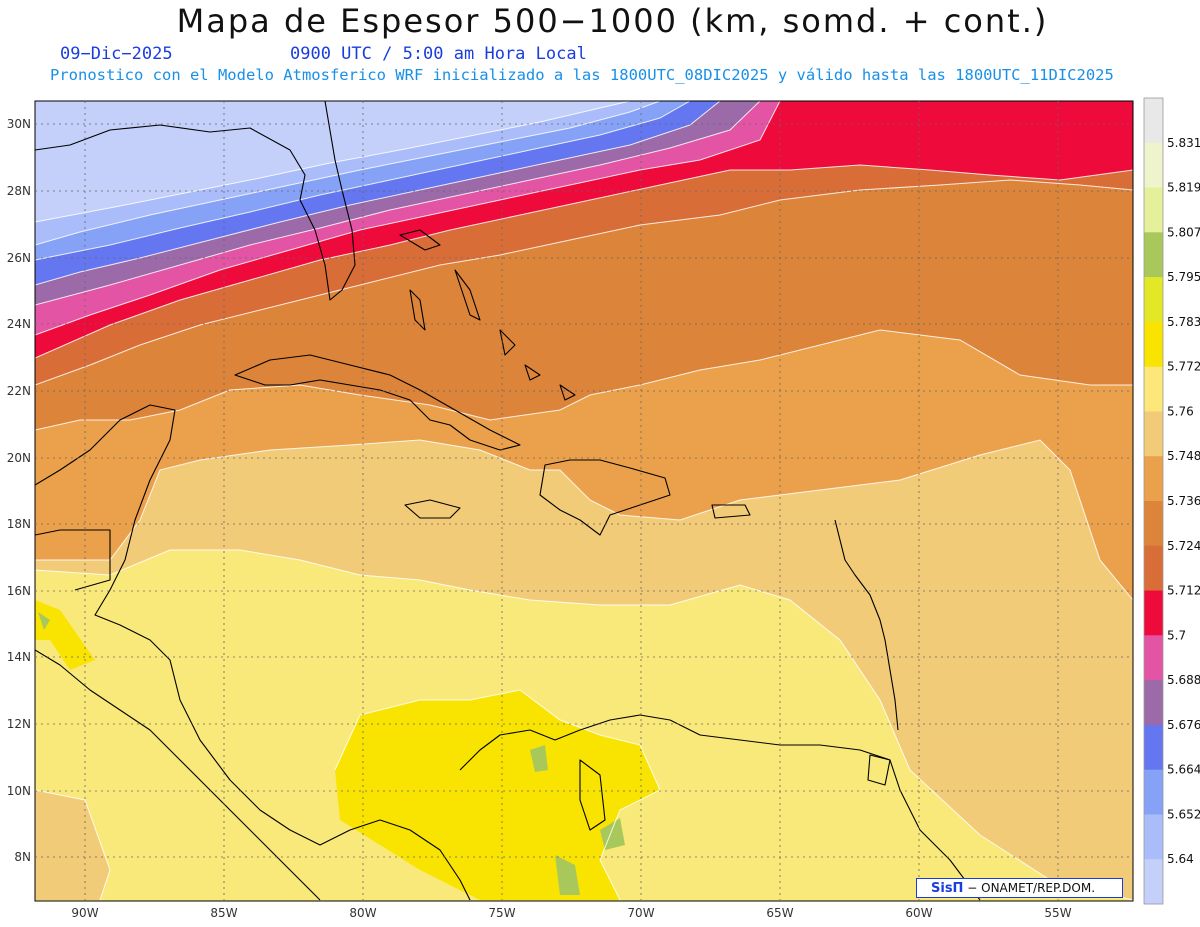  I want to click on colorbar-label: 5.795, so click(1183, 277).